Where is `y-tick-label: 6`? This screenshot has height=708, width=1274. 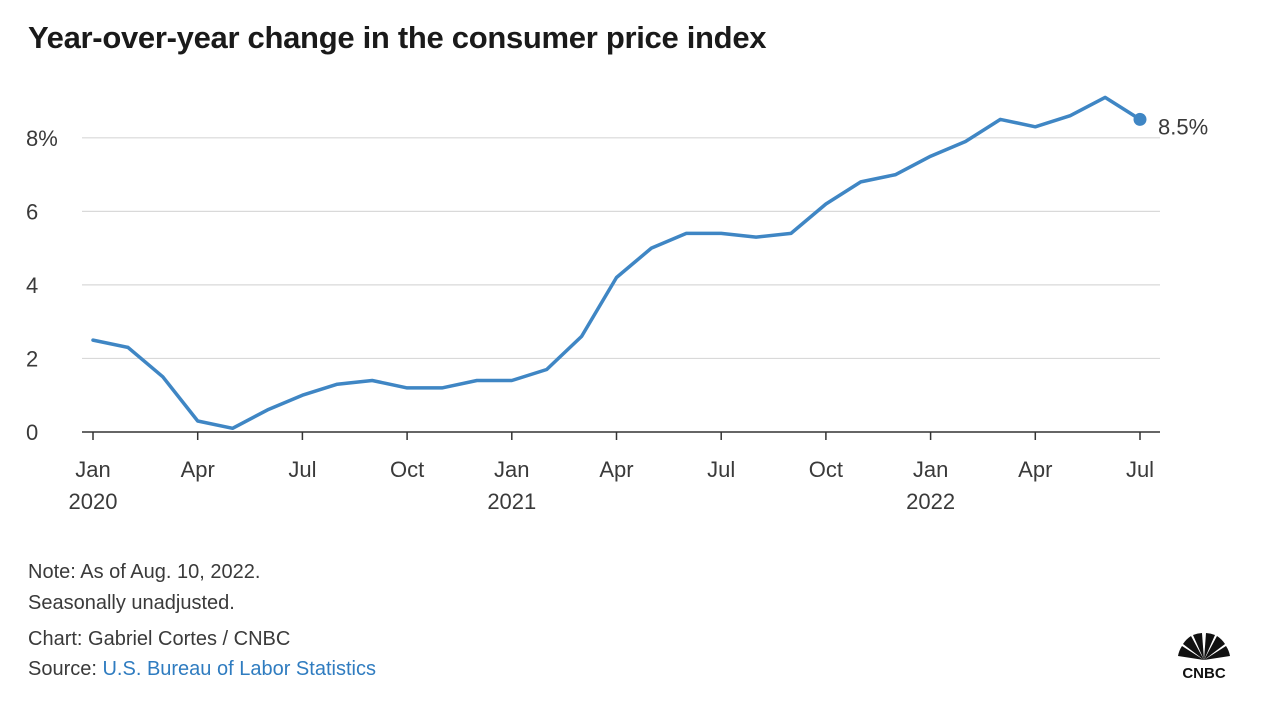 y-tick-label: 6 is located at coordinates (32, 211).